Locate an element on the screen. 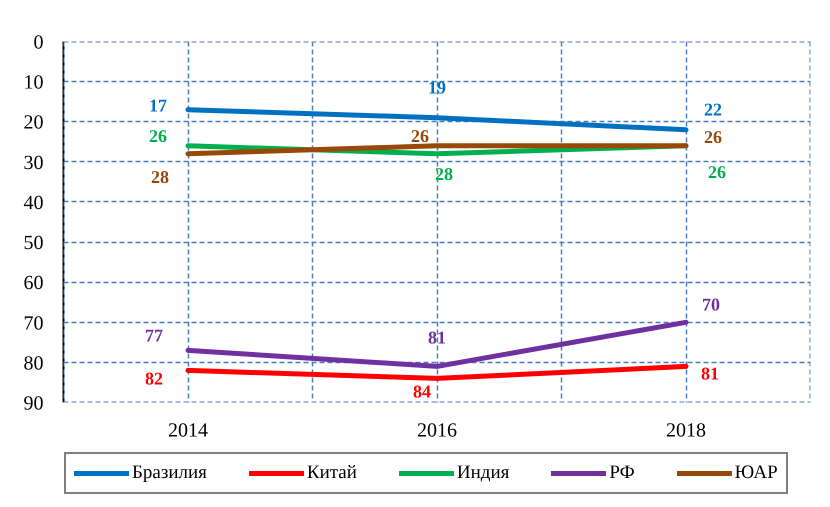 The width and height of the screenshot is (830, 507). y-tick-label: 60 is located at coordinates (34, 283).